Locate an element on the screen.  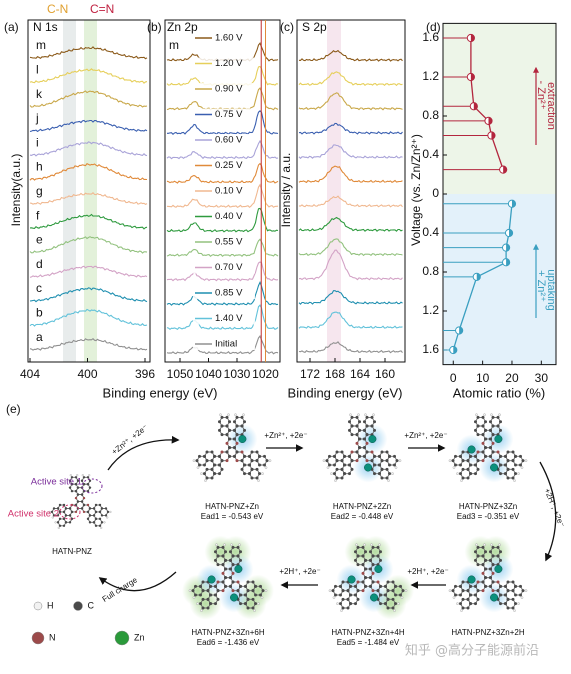
molecule is located at coordinates (232, 447).